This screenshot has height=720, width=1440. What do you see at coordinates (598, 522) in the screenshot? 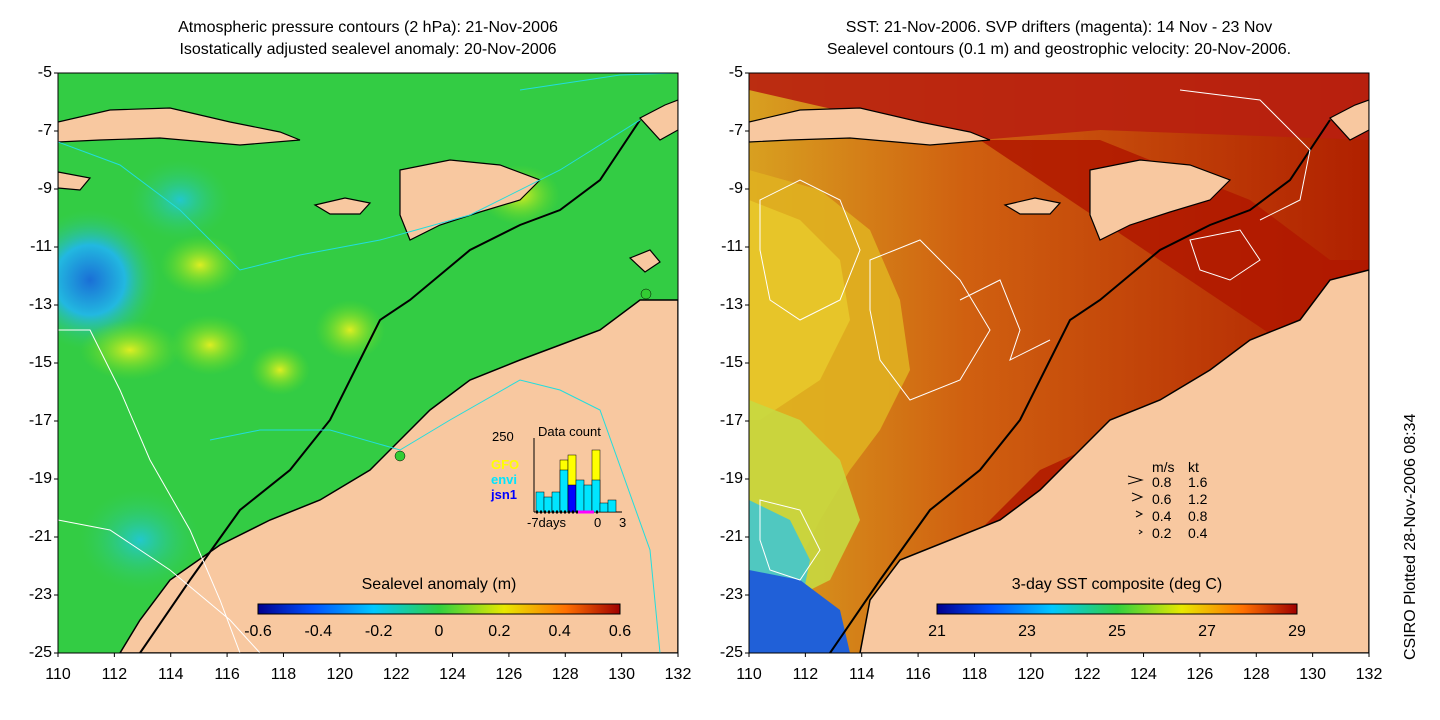
I see `data-count-xlabel-mid: 0` at bounding box center [598, 522].